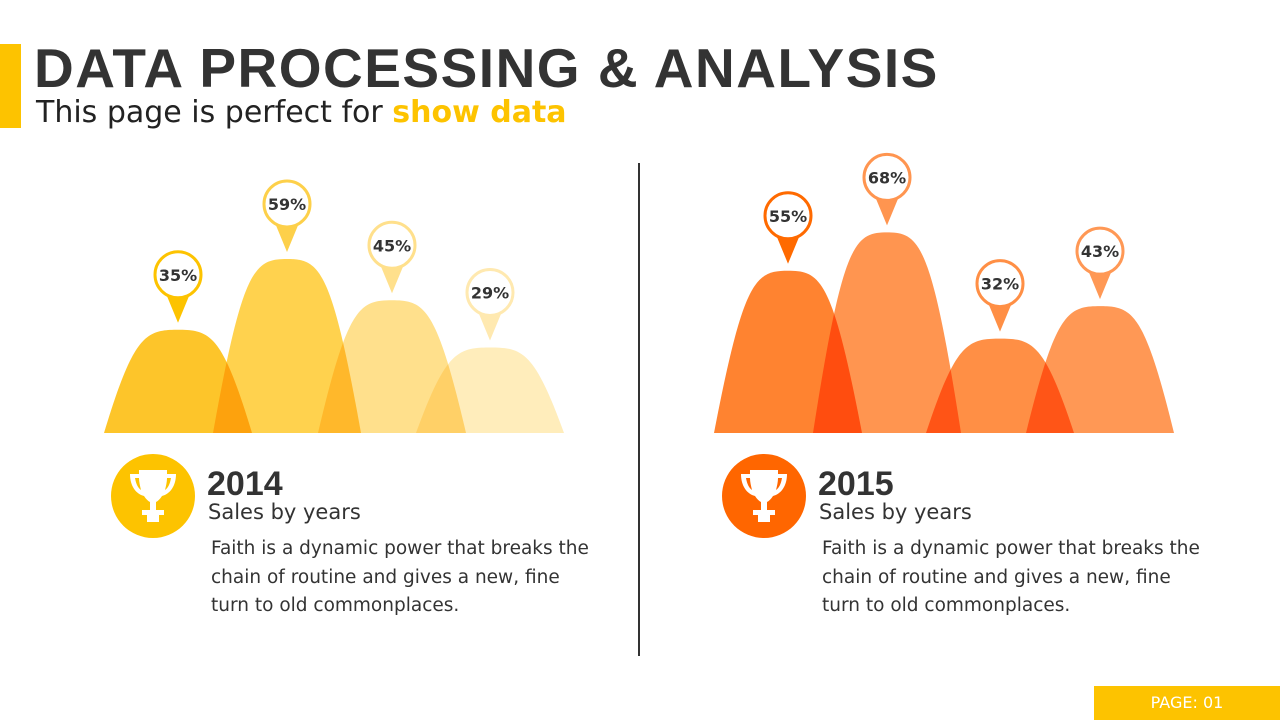  I want to click on data-label: 45%, so click(392, 245).